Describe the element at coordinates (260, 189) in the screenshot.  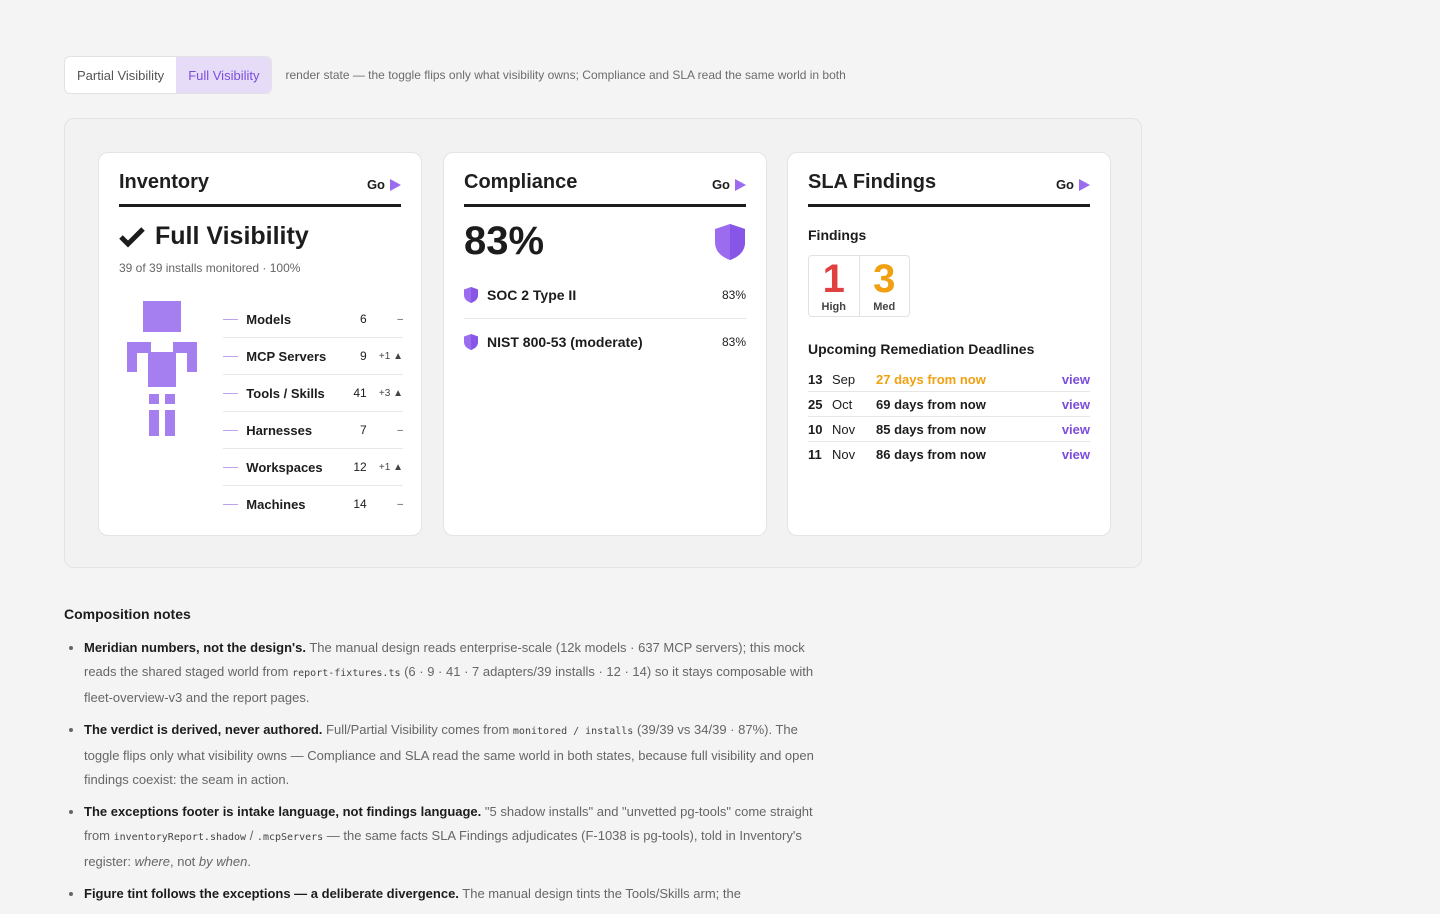
I see `inventory-header: Inventory Go` at that location.